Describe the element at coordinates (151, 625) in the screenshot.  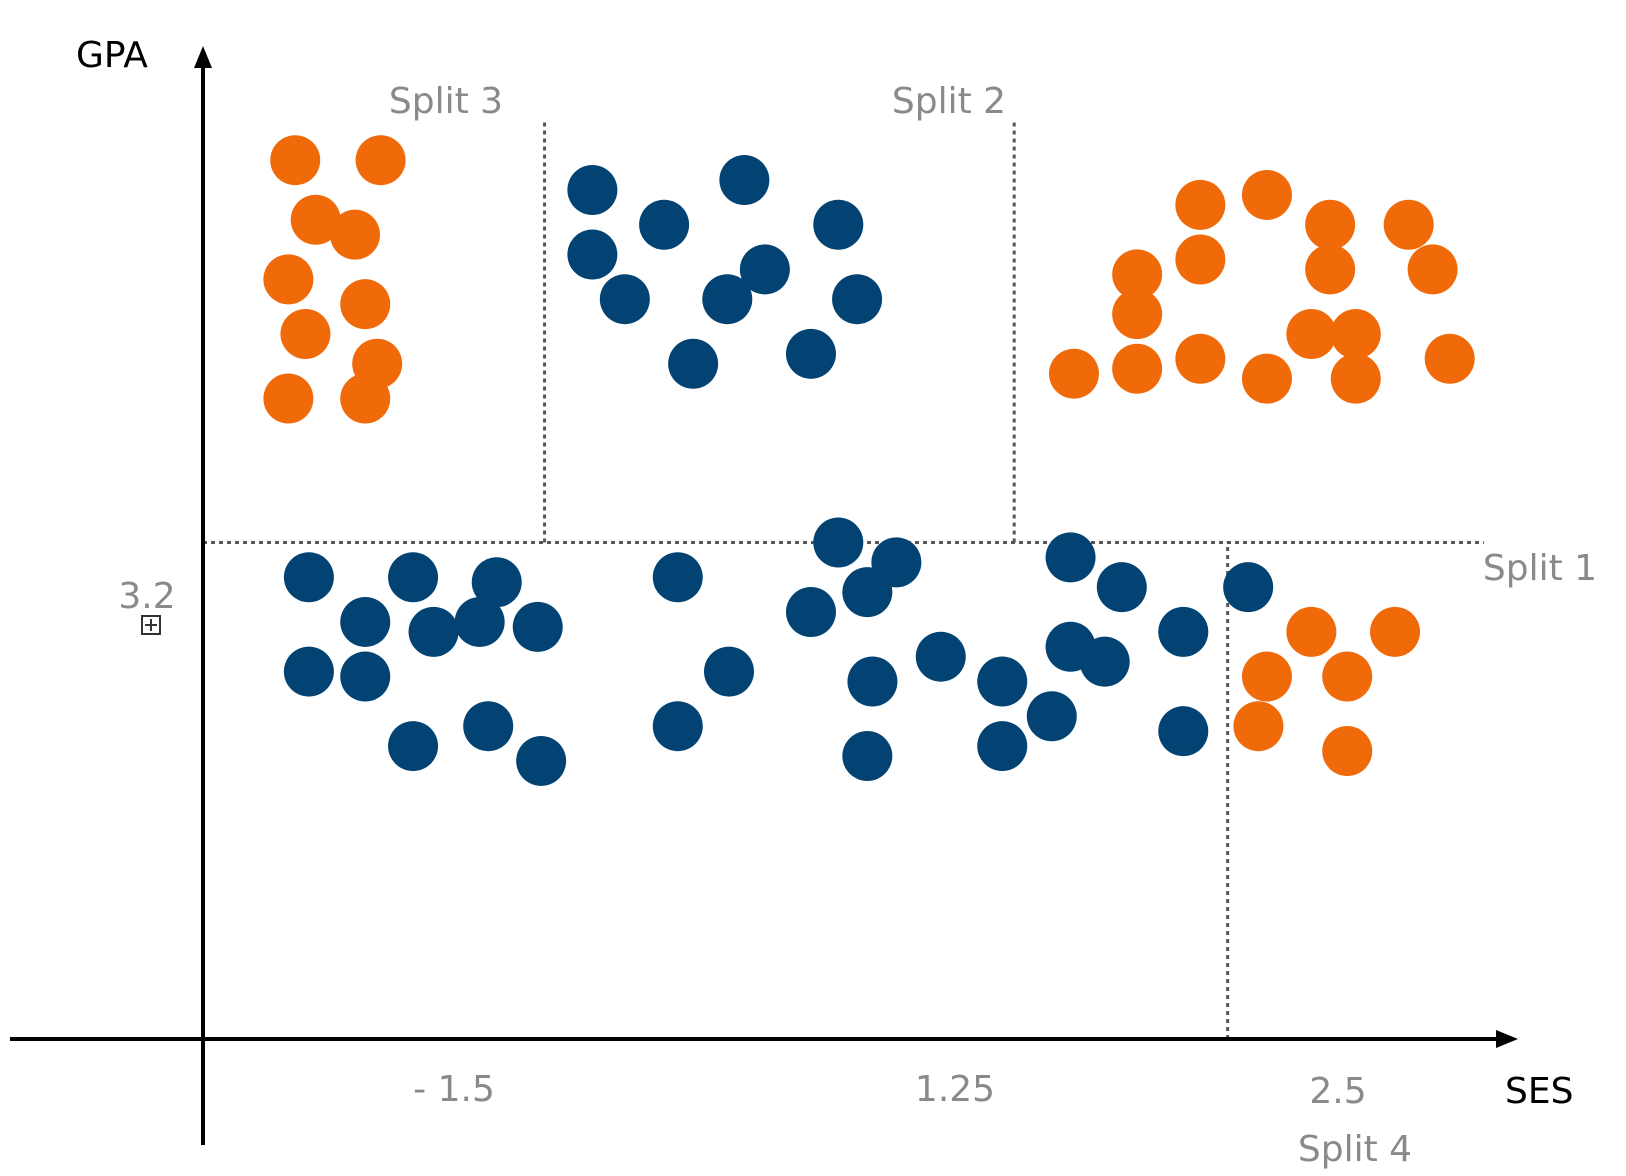
I see `crosshair-marker-icon` at that location.